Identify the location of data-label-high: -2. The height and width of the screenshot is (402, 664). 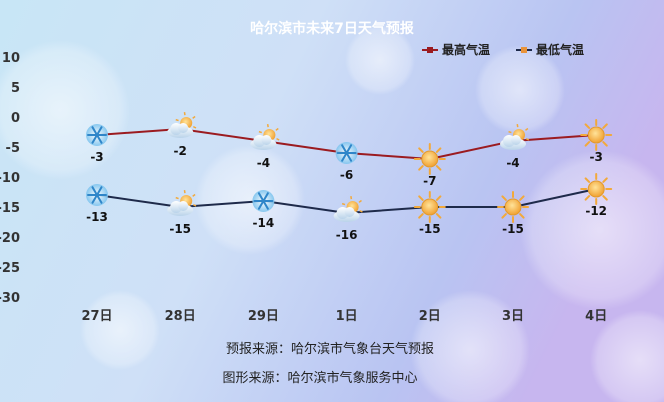
(180, 151).